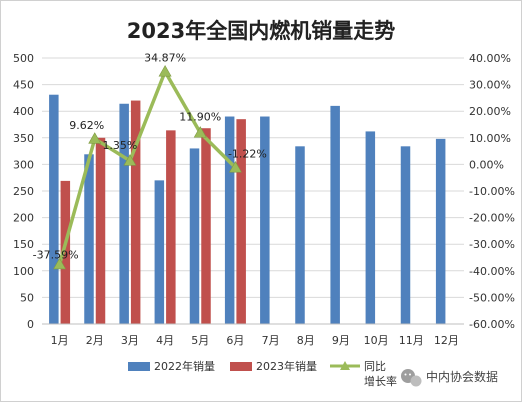 The image size is (522, 402). What do you see at coordinates (492, 324) in the screenshot?
I see `y2-tick-label: -60.00%` at bounding box center [492, 324].